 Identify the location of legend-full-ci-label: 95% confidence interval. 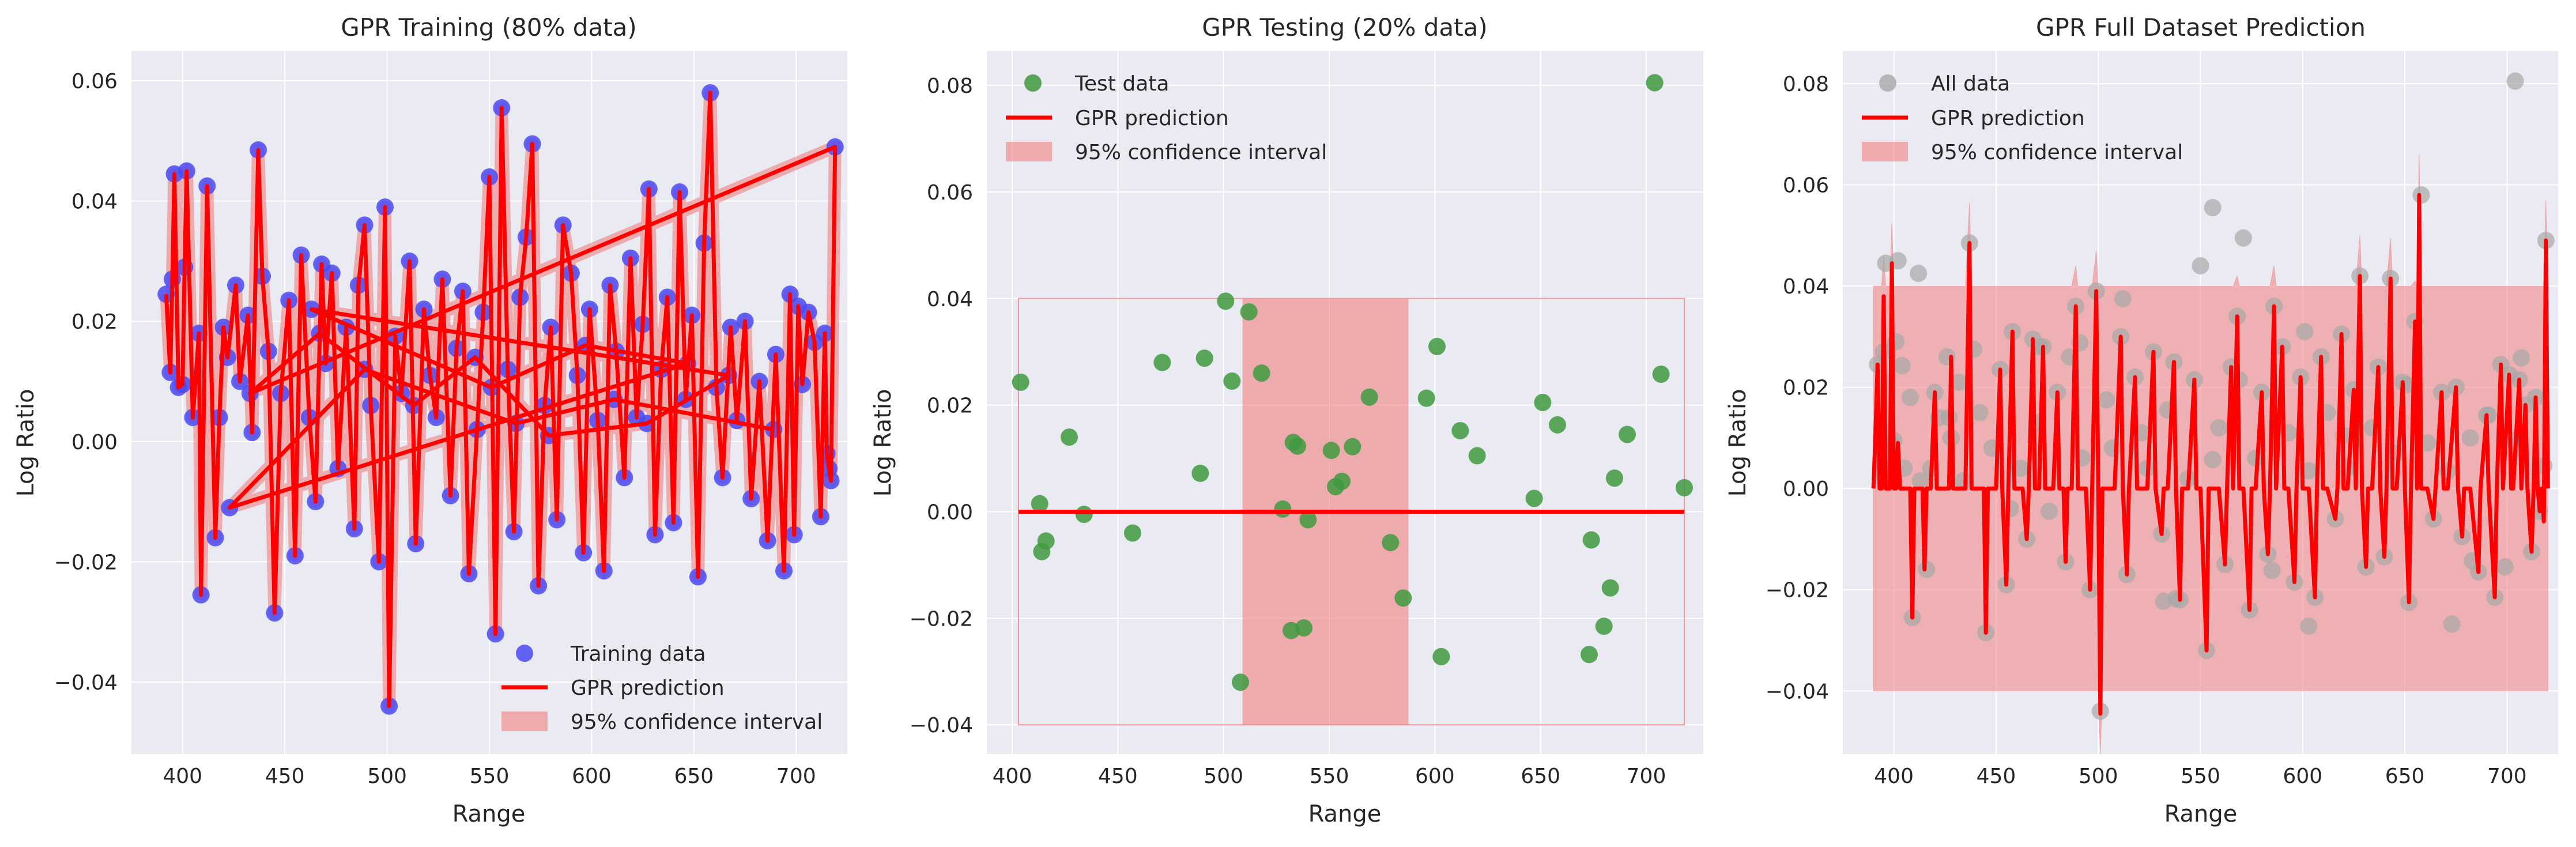
(2057, 152).